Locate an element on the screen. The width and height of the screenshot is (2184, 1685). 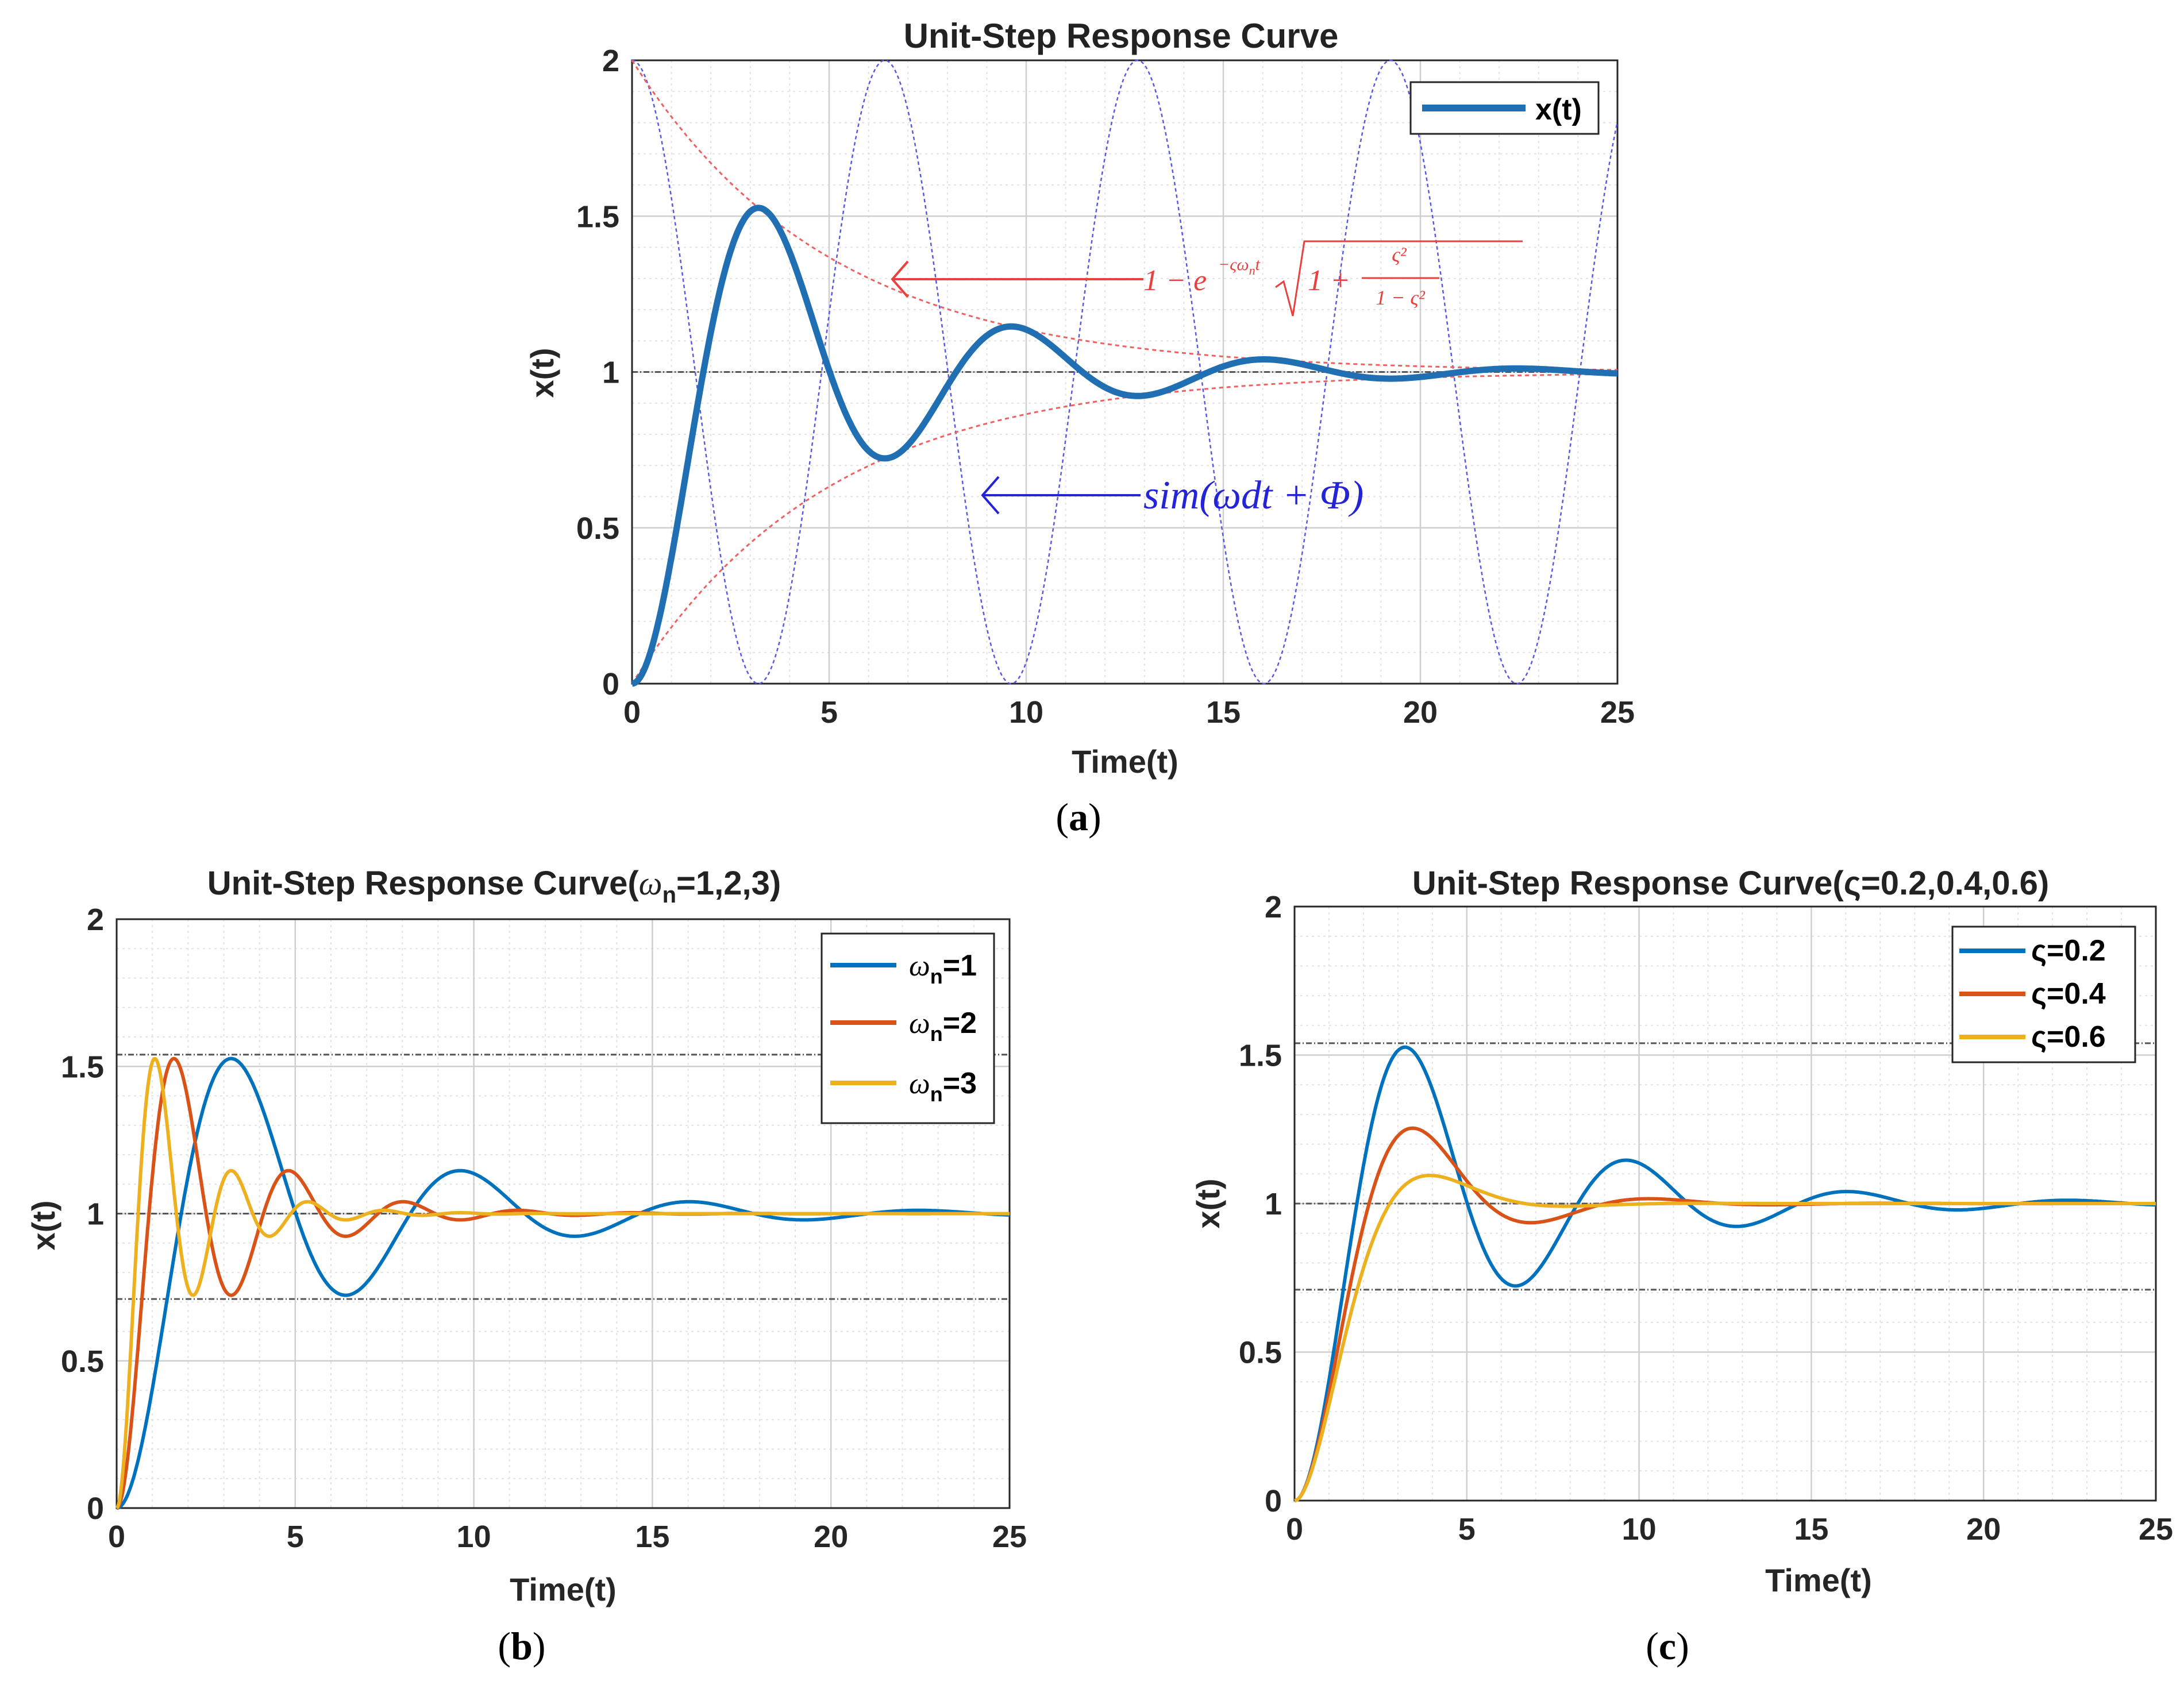
legend-label-wn2: ωn=2 is located at coordinates (943, 1026).